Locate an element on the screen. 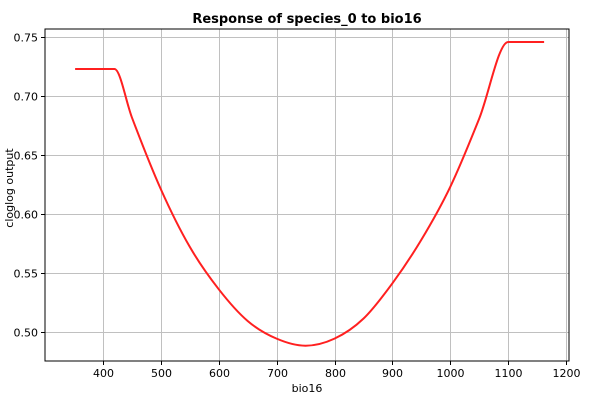 This screenshot has height=400, width=600. x-tick-label: 1100 is located at coordinates (509, 373).